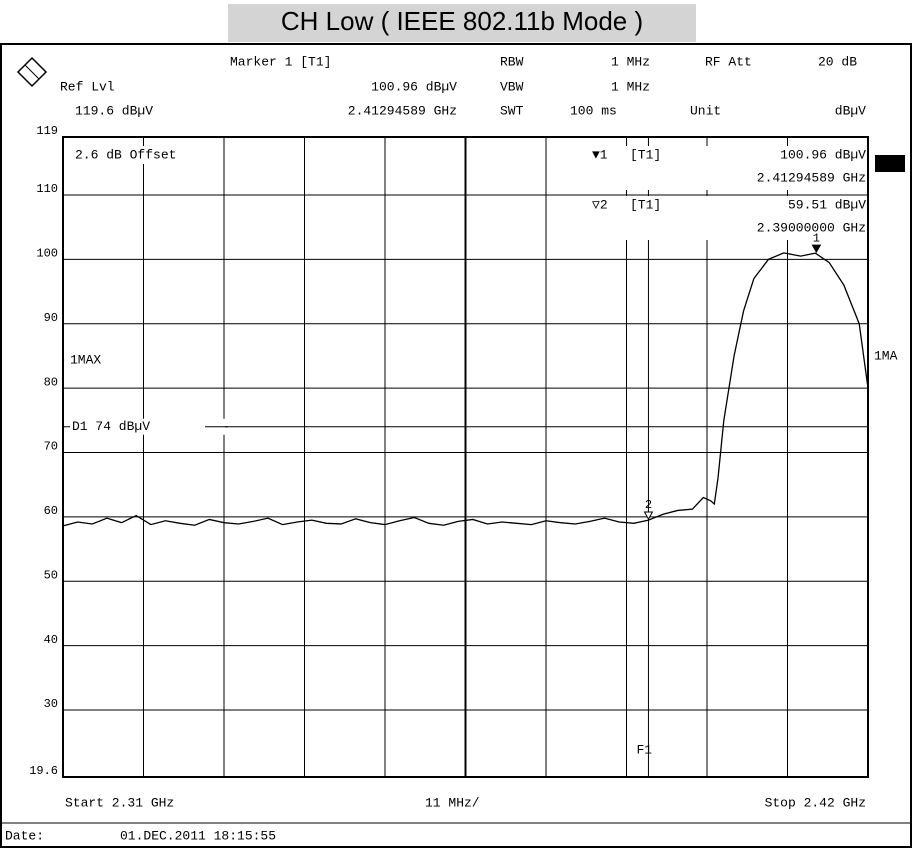  I want to click on ref-lvl-label: Ref Lvl, so click(87, 86).